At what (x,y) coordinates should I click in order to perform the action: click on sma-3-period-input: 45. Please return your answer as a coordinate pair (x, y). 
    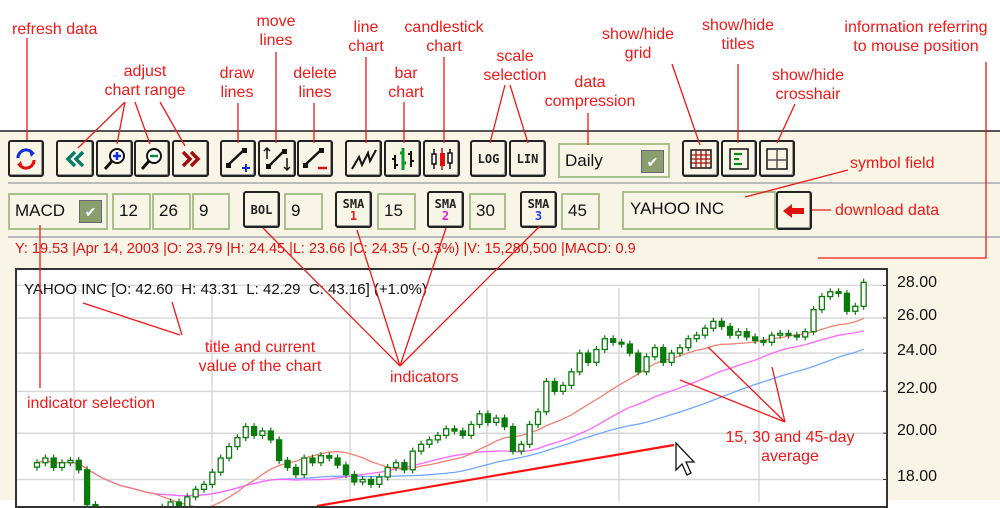
    Looking at the image, I should click on (580, 211).